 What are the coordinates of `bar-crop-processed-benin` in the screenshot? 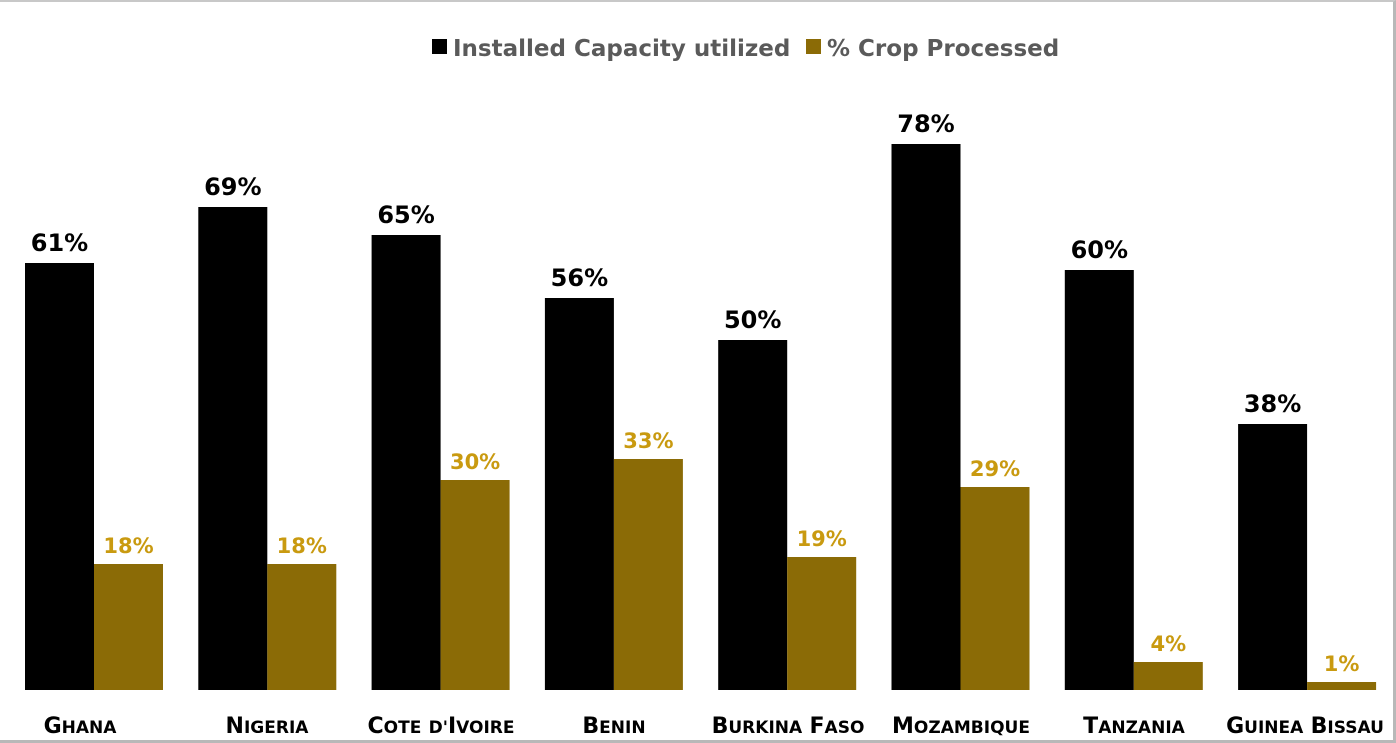 It's located at (648, 574).